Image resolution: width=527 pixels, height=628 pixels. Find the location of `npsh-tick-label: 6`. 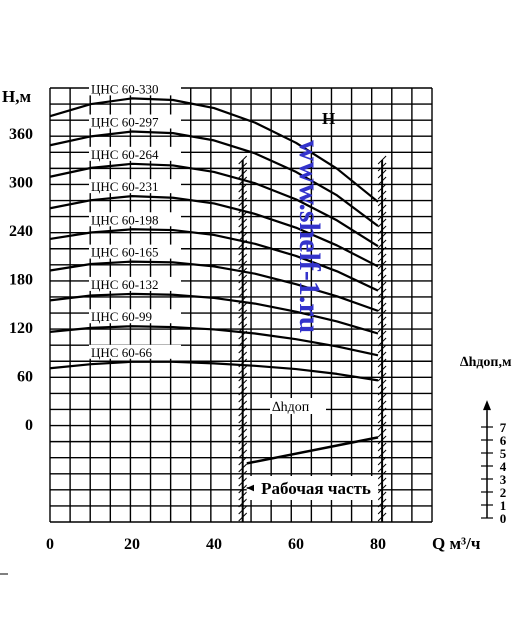

npsh-tick-label: 6 is located at coordinates (503, 440).